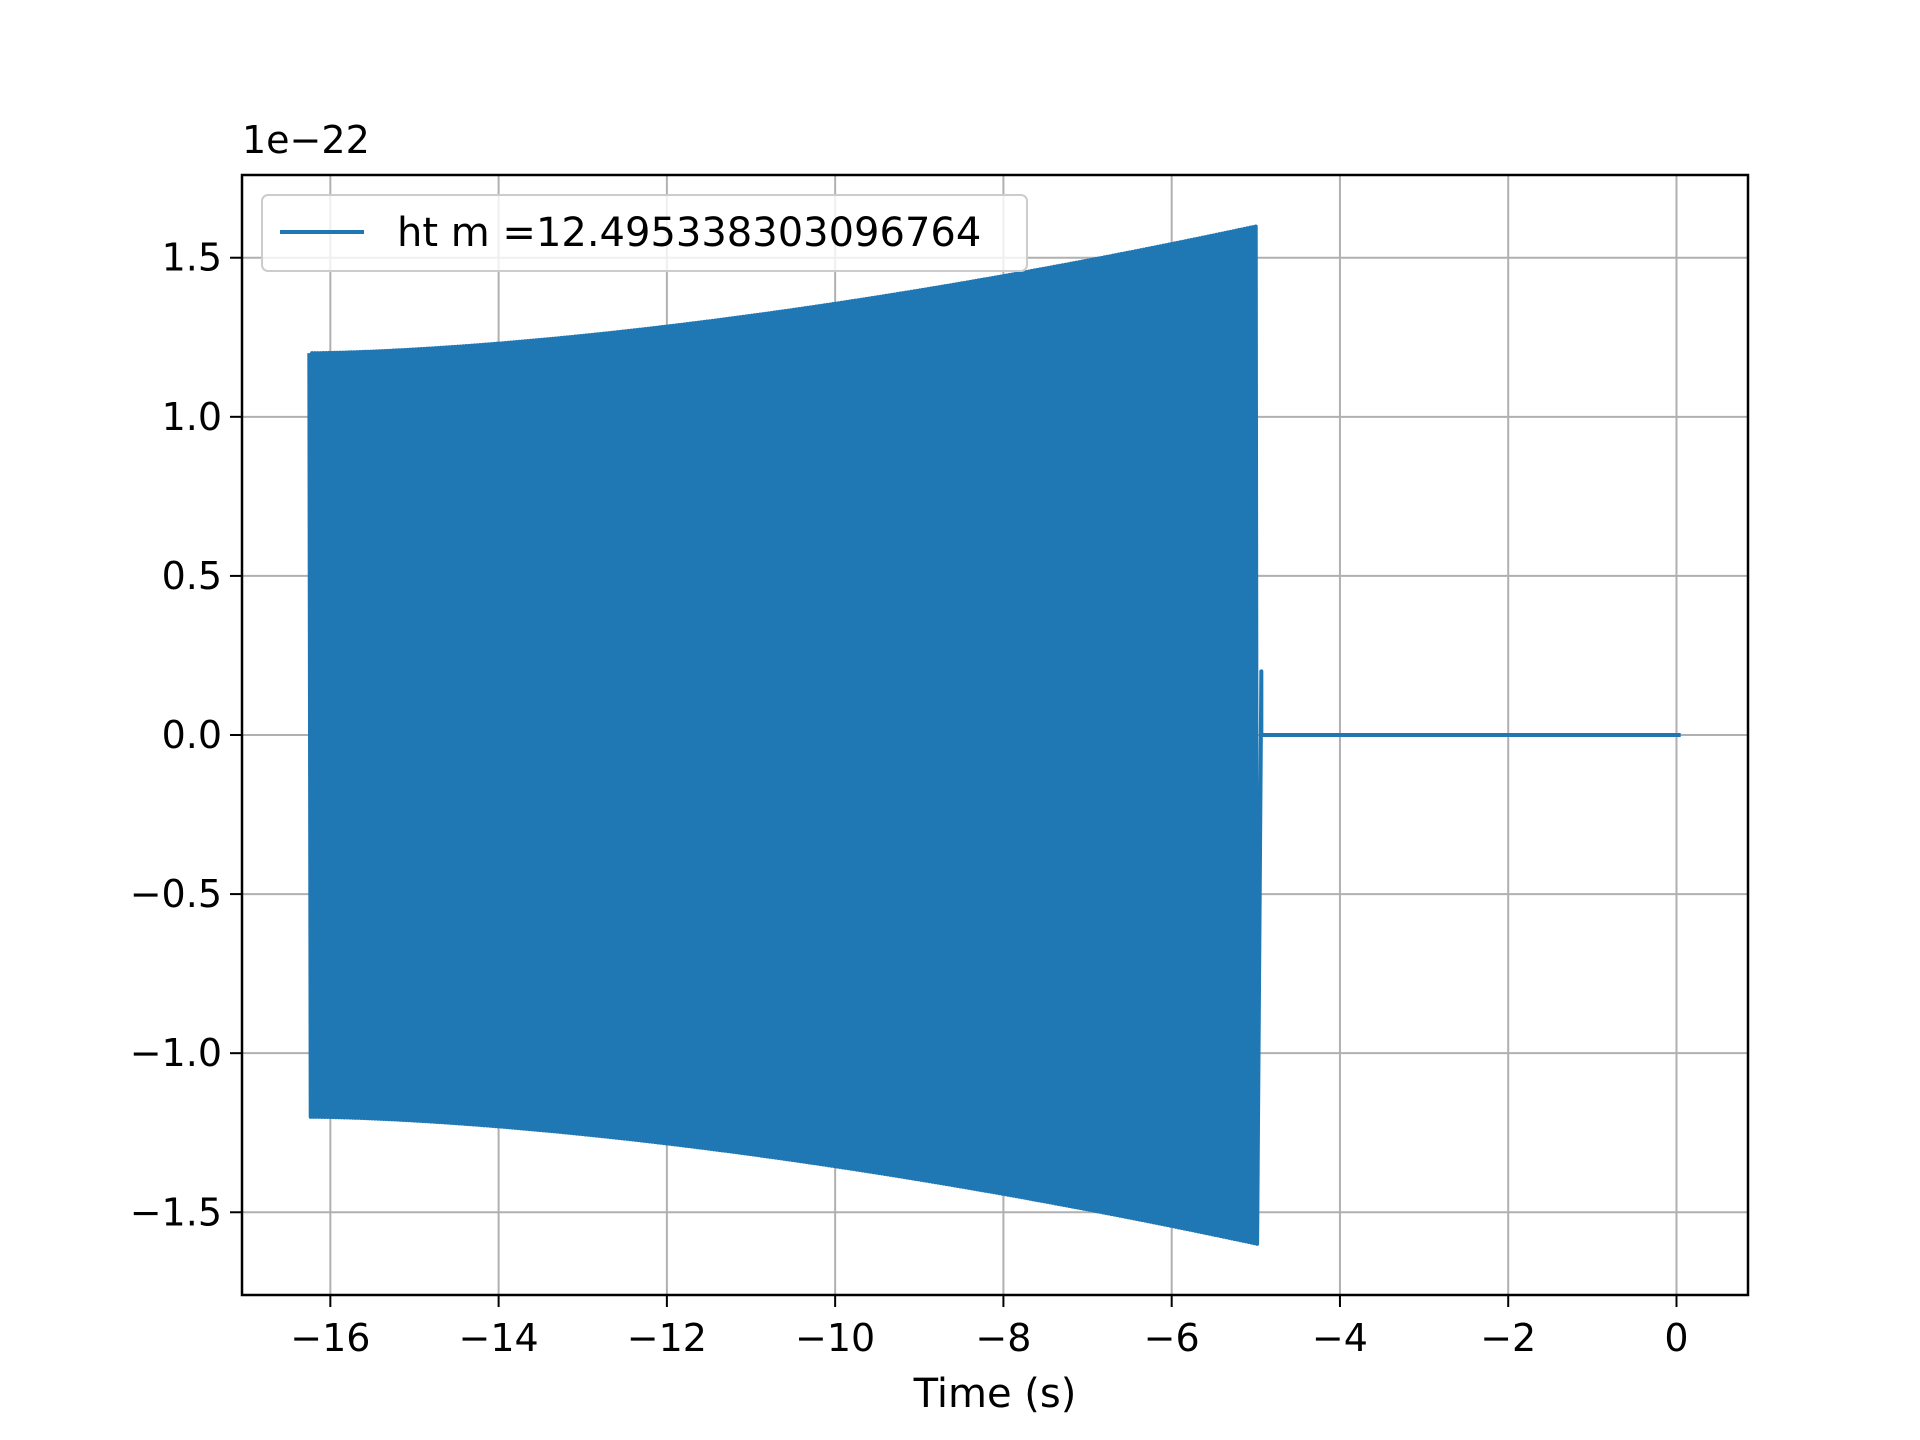  I want to click on y-axis: −1.5 −1.0 −0.5 0.0 0.5 1.0 1.5, so click(186, 735).